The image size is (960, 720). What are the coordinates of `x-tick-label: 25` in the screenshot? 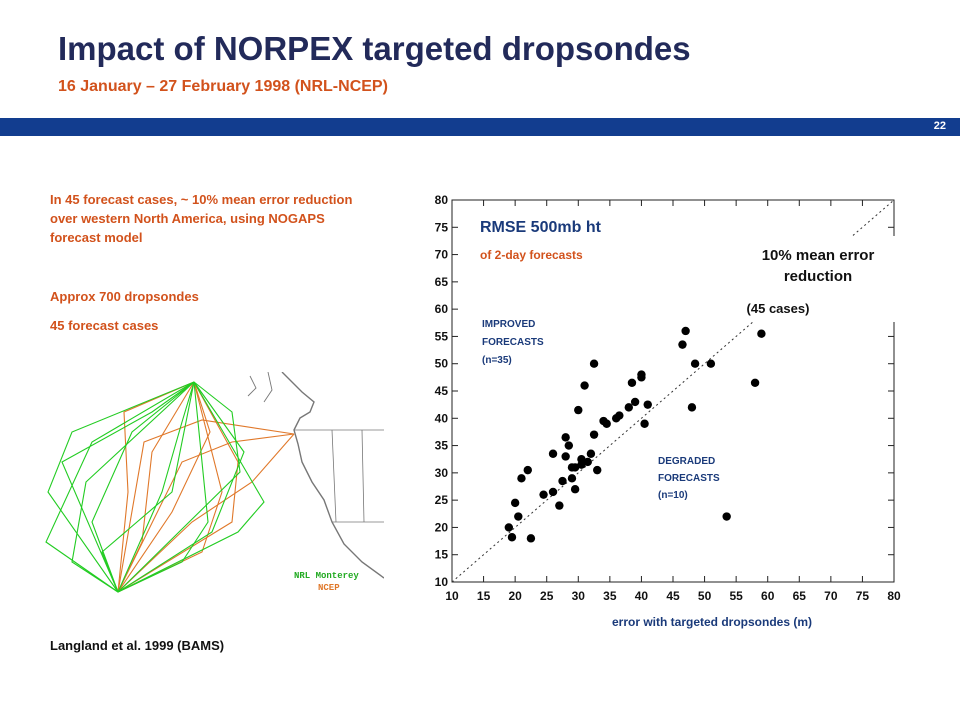 It's located at (547, 596).